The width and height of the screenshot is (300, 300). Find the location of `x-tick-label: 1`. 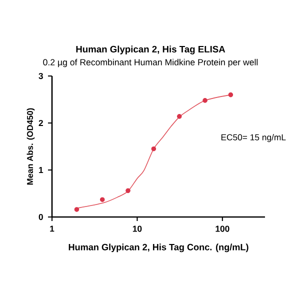

x-tick-label: 1 is located at coordinates (52, 229).